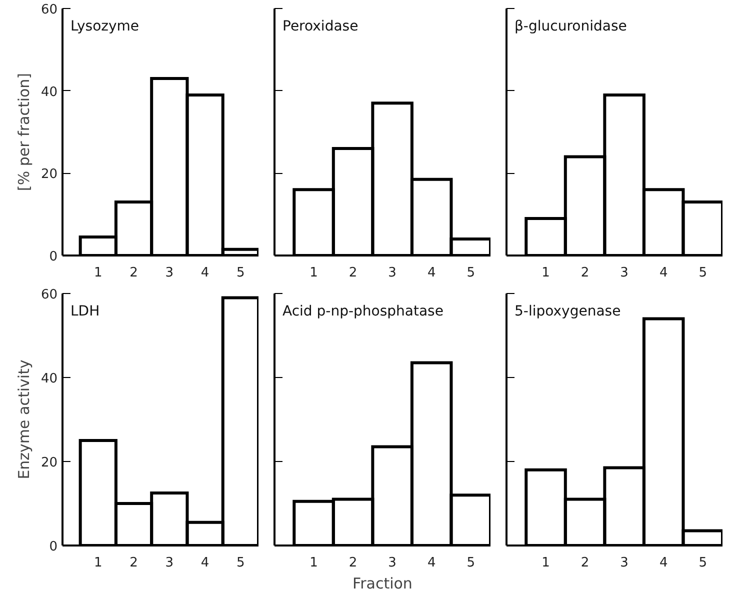 The width and height of the screenshot is (732, 603). Describe the element at coordinates (567, 312) in the screenshot. I see `text: 5-lipoxygenase` at that location.